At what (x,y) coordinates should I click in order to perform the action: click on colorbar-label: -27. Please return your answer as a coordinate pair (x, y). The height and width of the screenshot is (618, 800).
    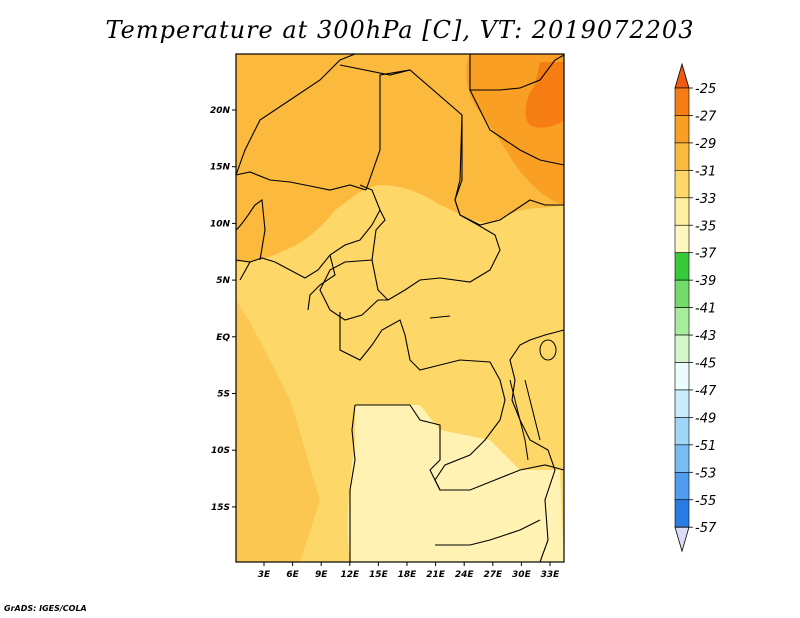
    Looking at the image, I should click on (706, 116).